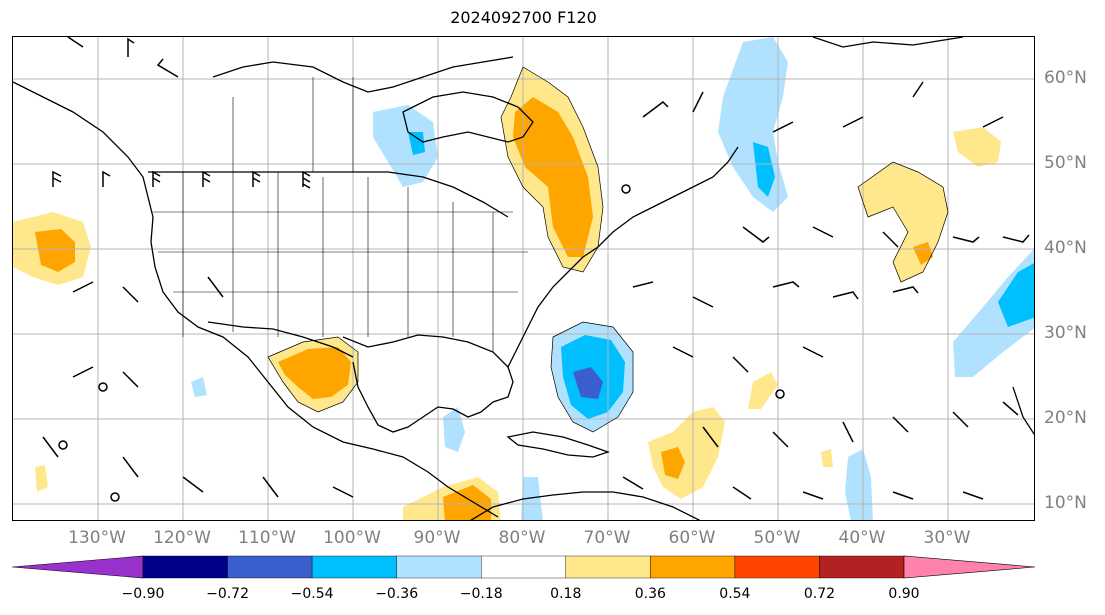  I want to click on negative-region-canada, so click(405, 146).